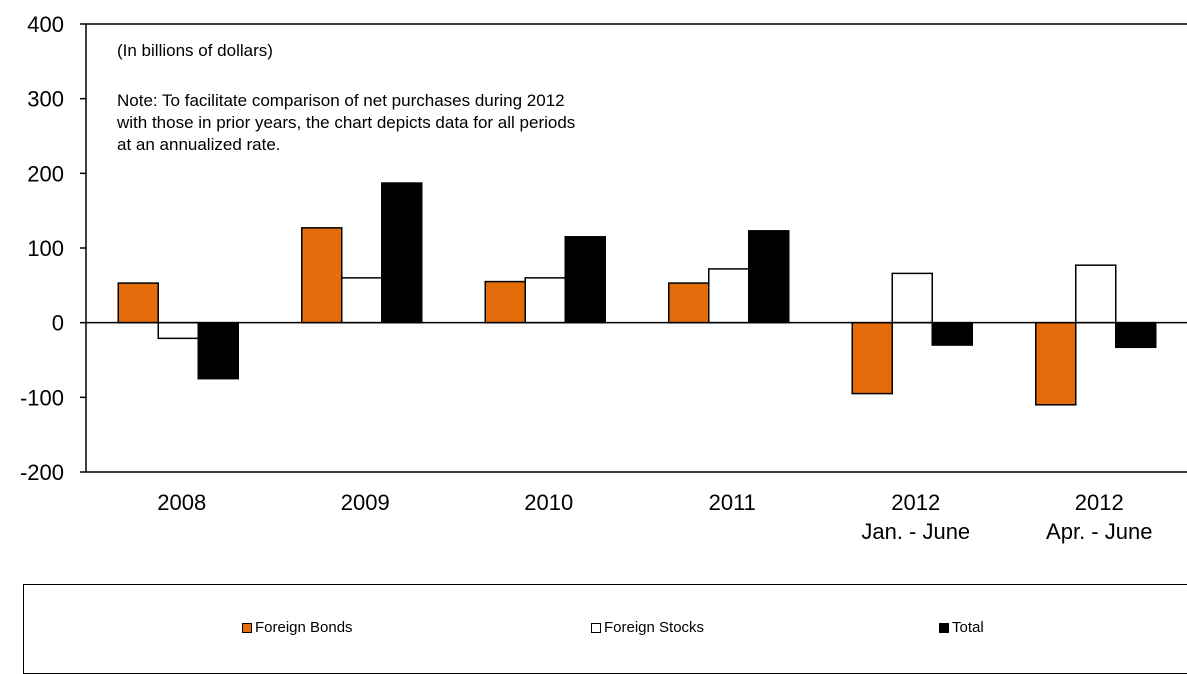 Image resolution: width=1187 pixels, height=674 pixels. I want to click on y-tick-labels: -200 -100 0 100 200 300 400, so click(42, 248).